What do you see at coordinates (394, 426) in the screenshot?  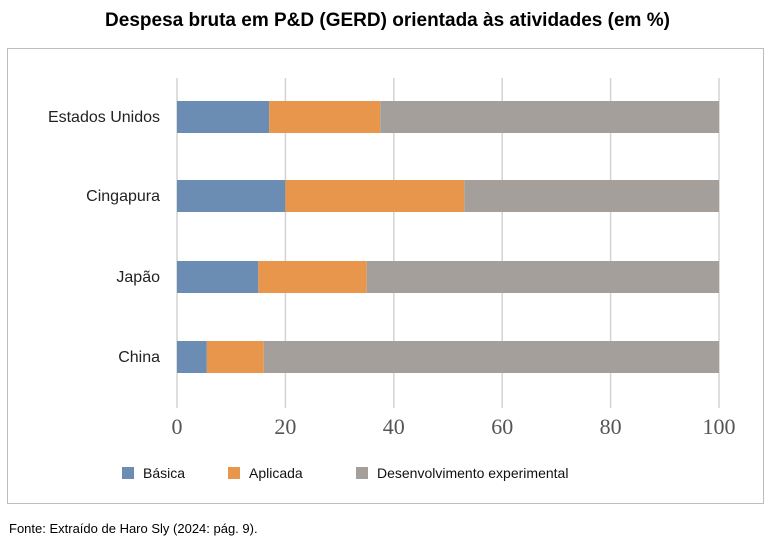 I see `x-tick-label: 40` at bounding box center [394, 426].